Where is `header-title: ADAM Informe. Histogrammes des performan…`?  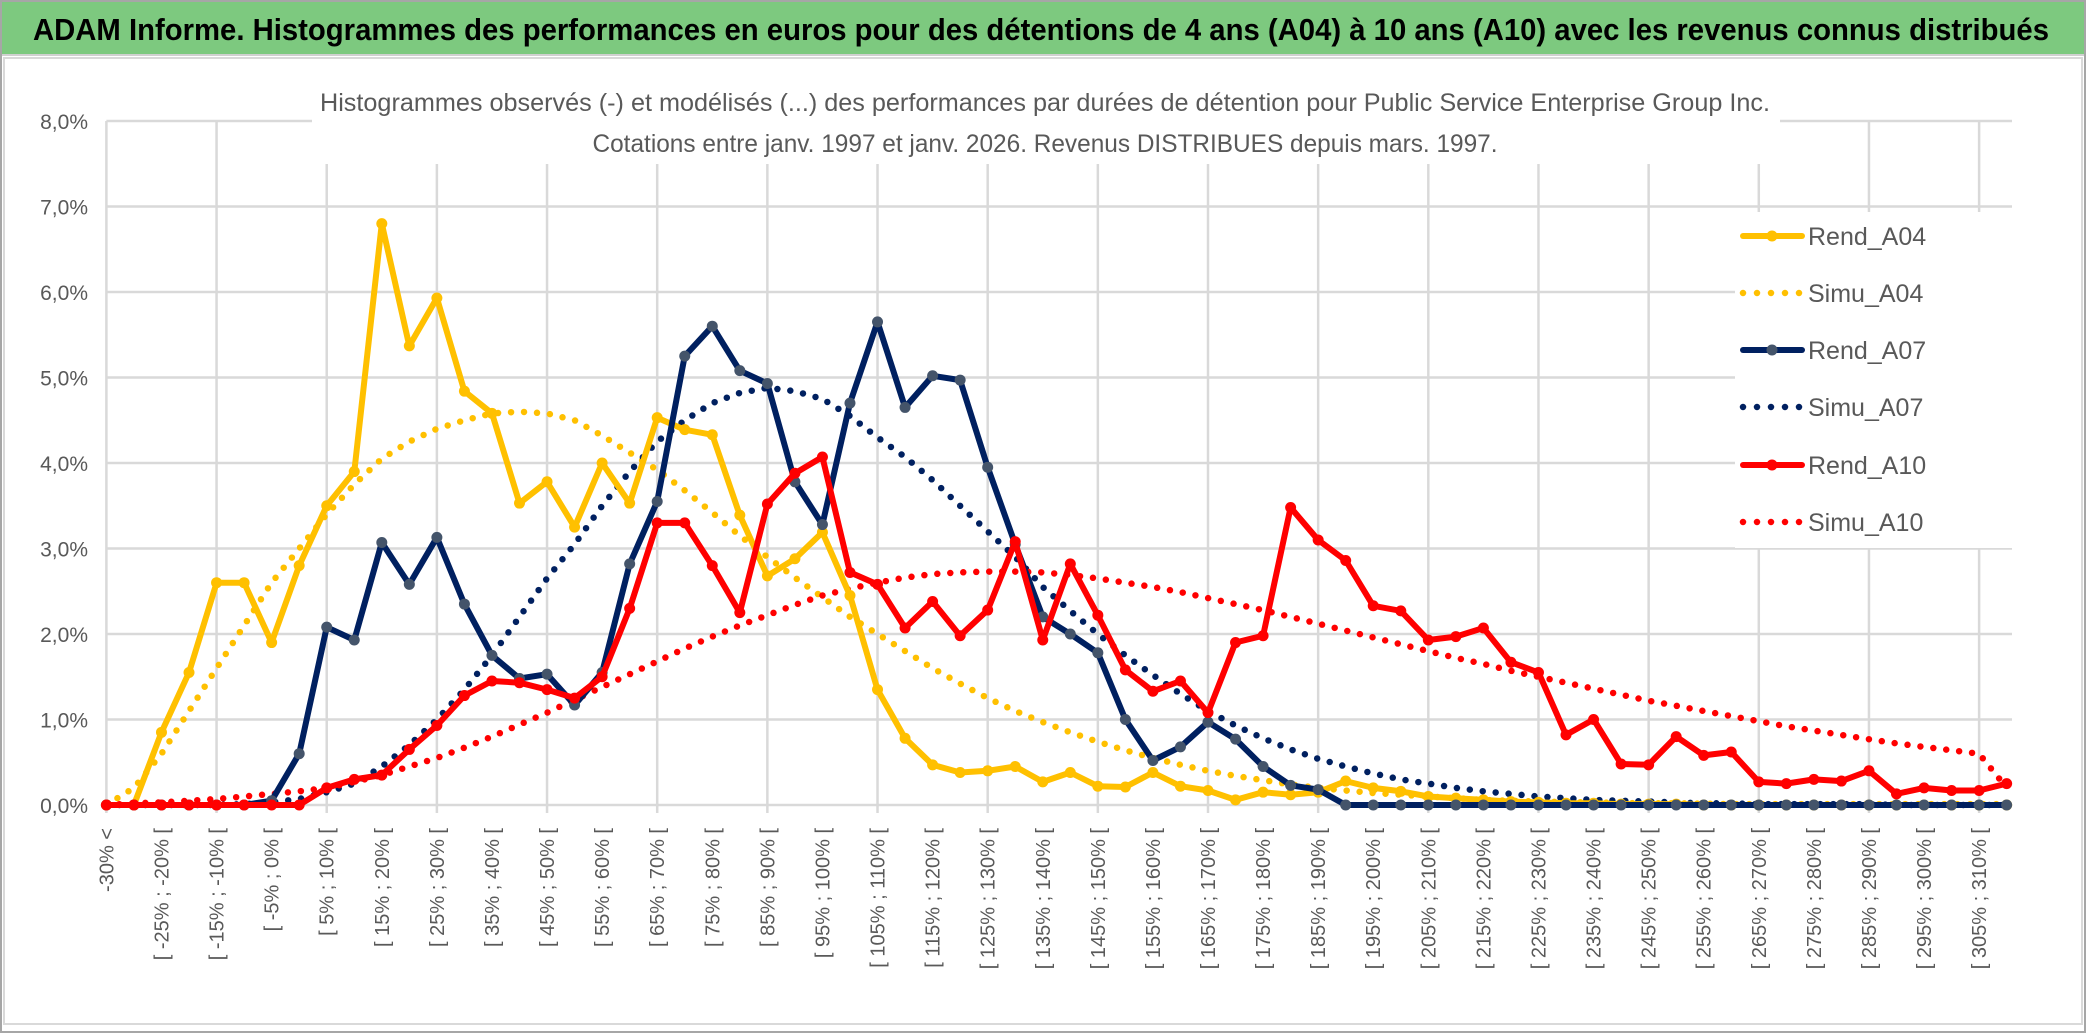 header-title: ADAM Informe. Histogrammes des performan… is located at coordinates (1041, 29).